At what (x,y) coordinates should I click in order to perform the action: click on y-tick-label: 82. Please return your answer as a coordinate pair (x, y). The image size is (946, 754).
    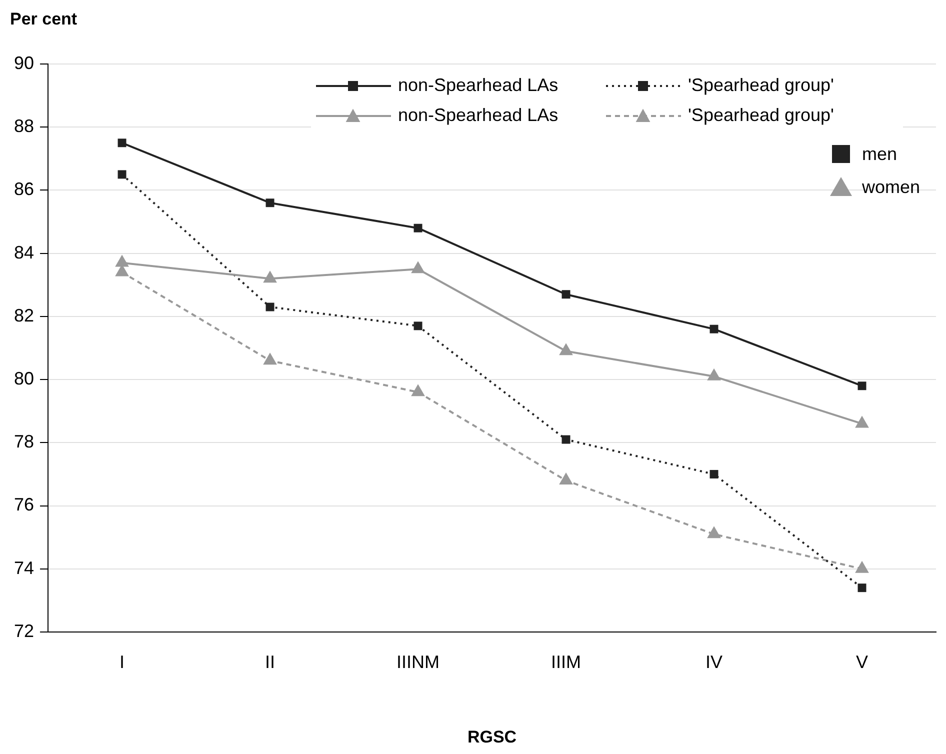
    Looking at the image, I should click on (24, 315).